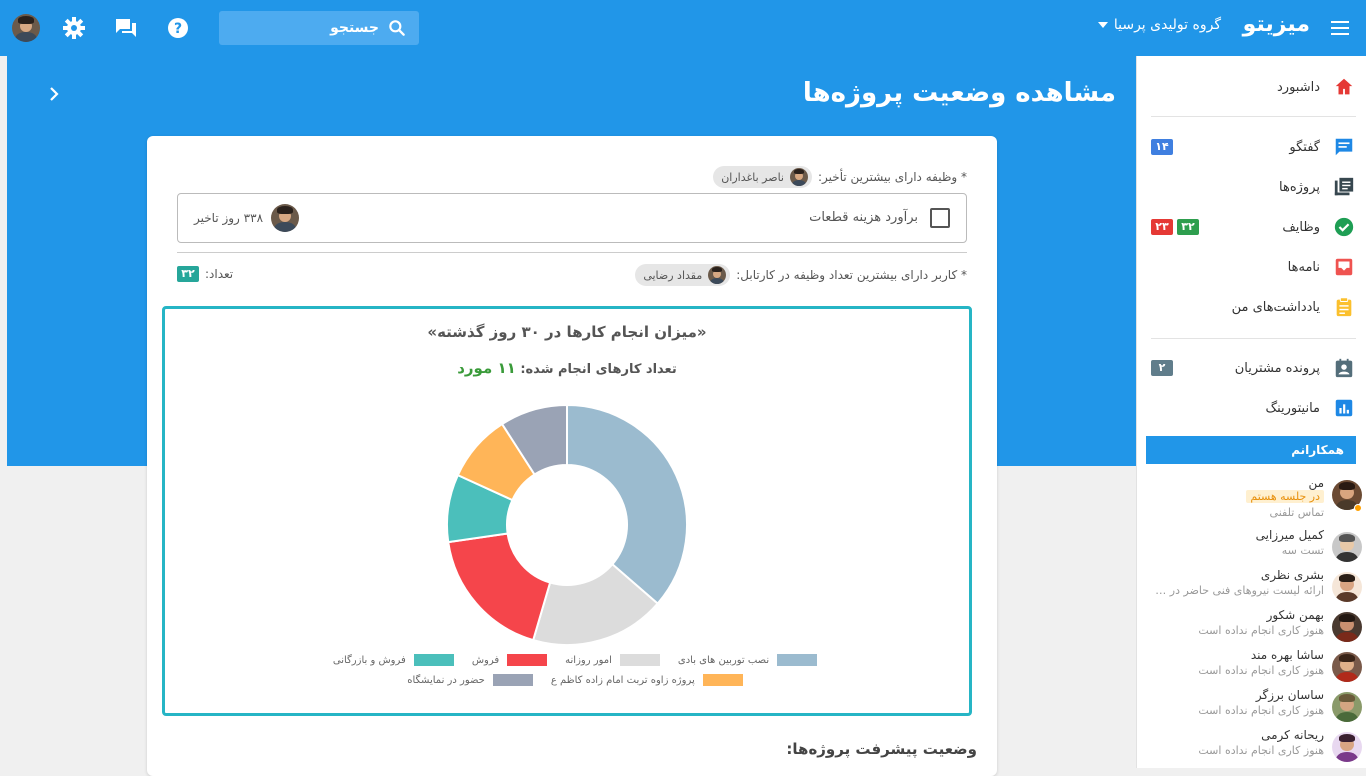  I want to click on sidebar-item-label: داشبورد, so click(1298, 87).